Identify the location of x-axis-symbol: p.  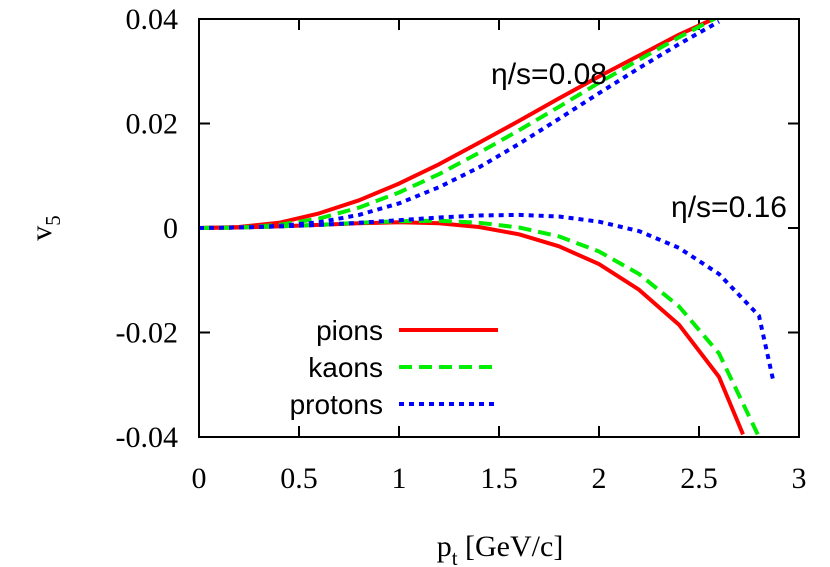
(444, 546).